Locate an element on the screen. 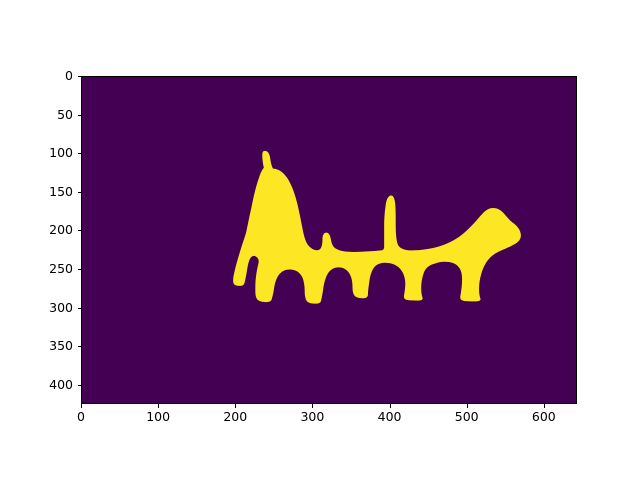 This screenshot has width=640, height=480. y-tick-label: 200 is located at coordinates (61, 230).